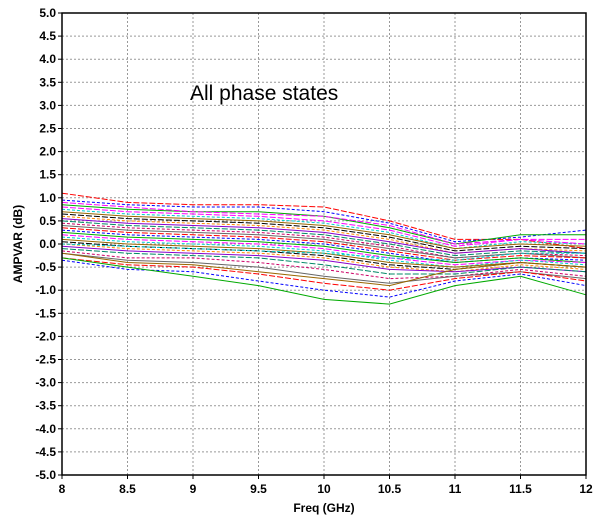  Describe the element at coordinates (520, 489) in the screenshot. I see `x-tick-label: 11.5` at that location.